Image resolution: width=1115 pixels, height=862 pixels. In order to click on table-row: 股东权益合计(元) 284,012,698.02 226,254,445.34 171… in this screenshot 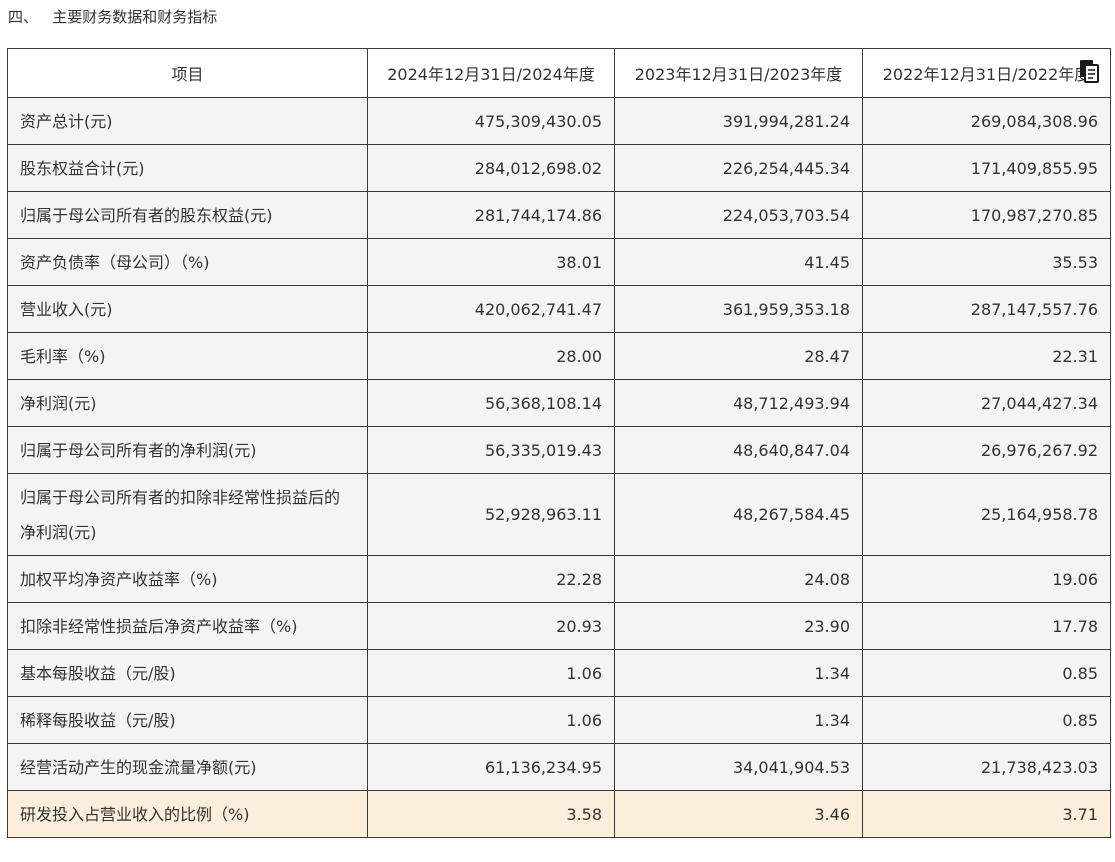, I will do `click(559, 168)`.